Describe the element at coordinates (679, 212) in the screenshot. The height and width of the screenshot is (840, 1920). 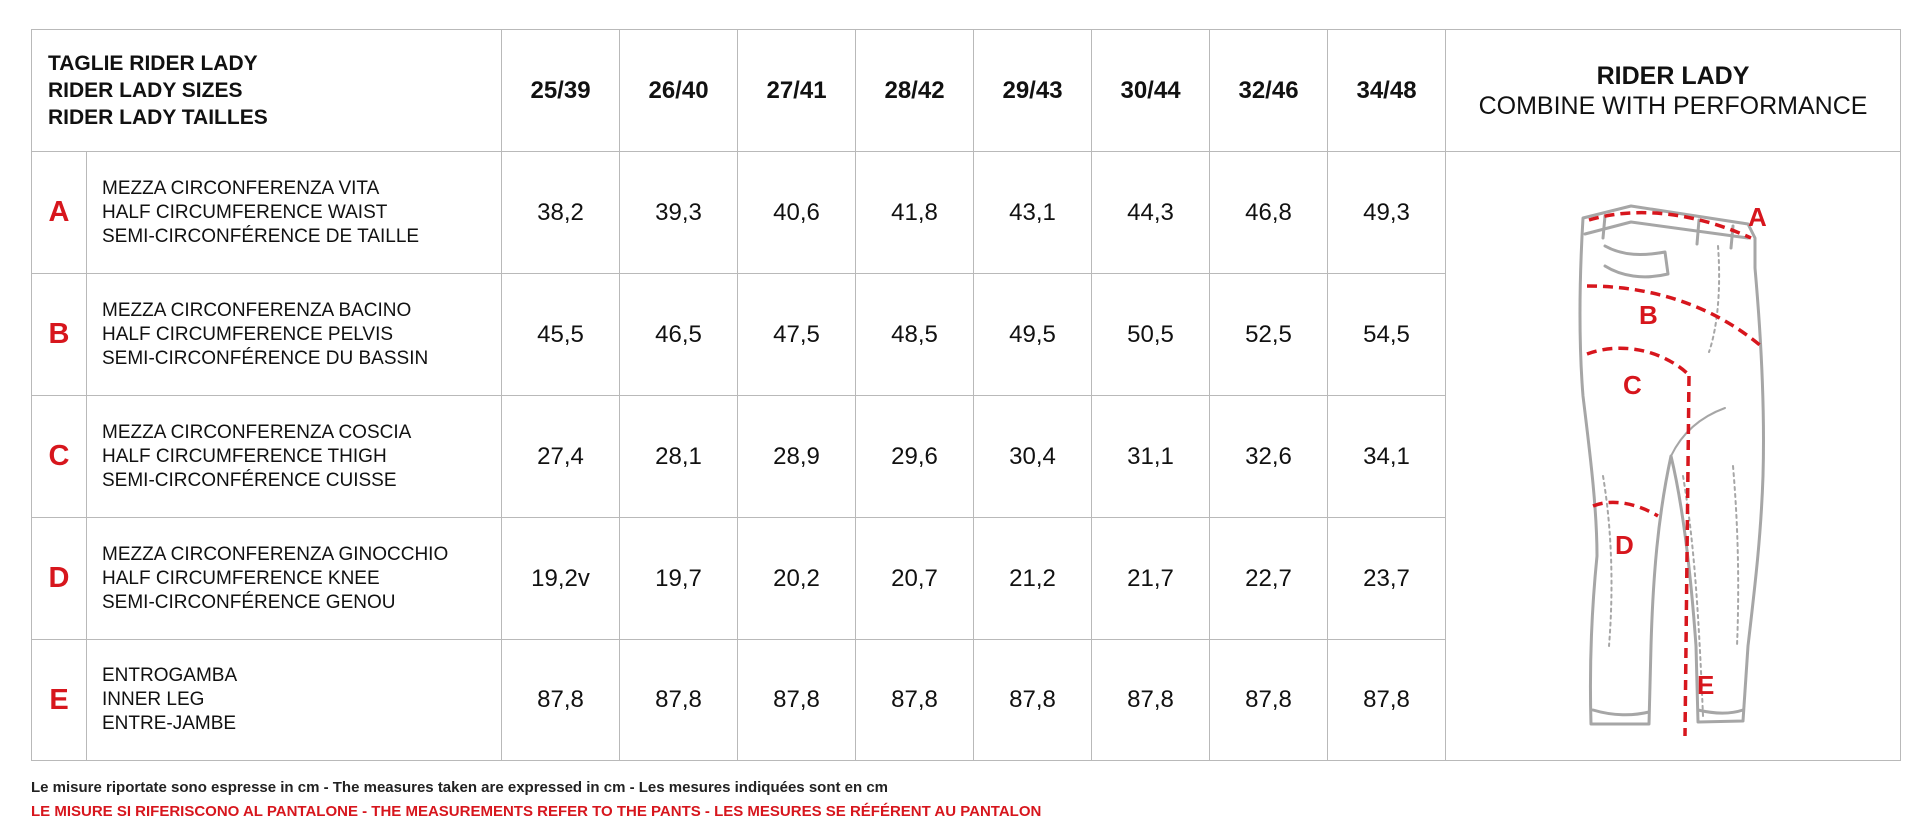
I see `measure-value: 39,3` at that location.